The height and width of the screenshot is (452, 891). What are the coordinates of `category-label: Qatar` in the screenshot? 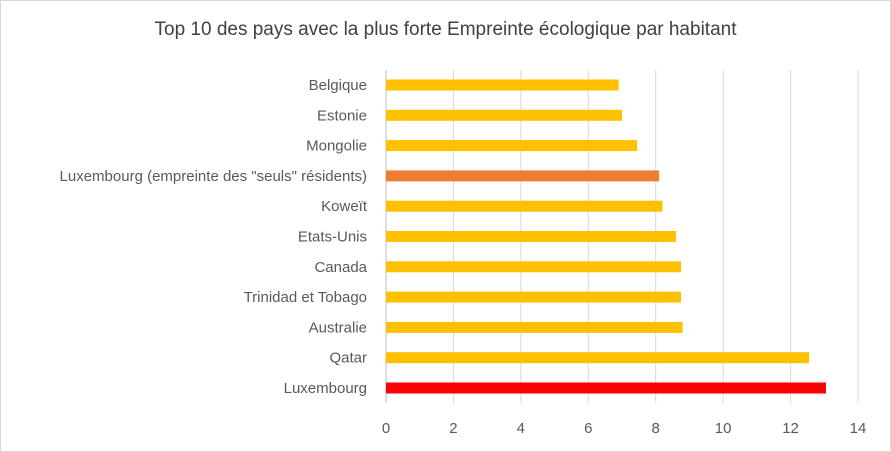 It's located at (348, 358).